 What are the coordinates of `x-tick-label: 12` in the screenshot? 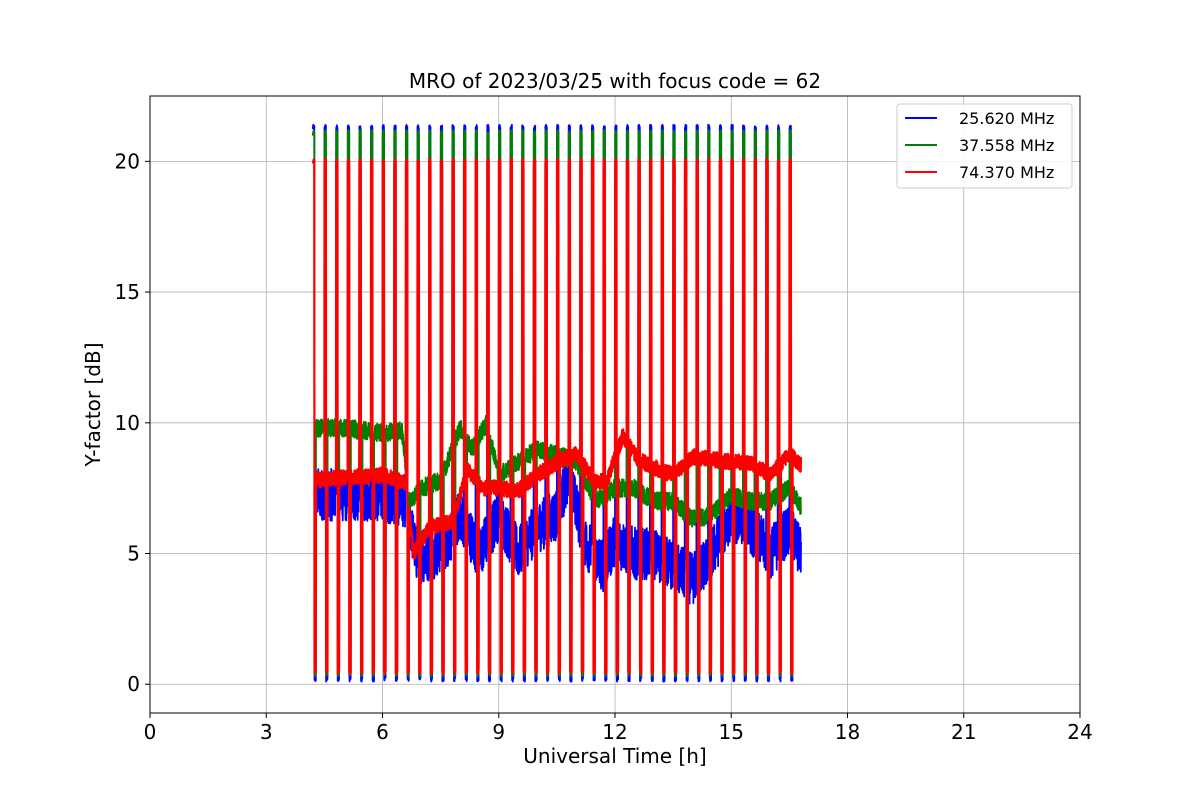 It's located at (614, 732).